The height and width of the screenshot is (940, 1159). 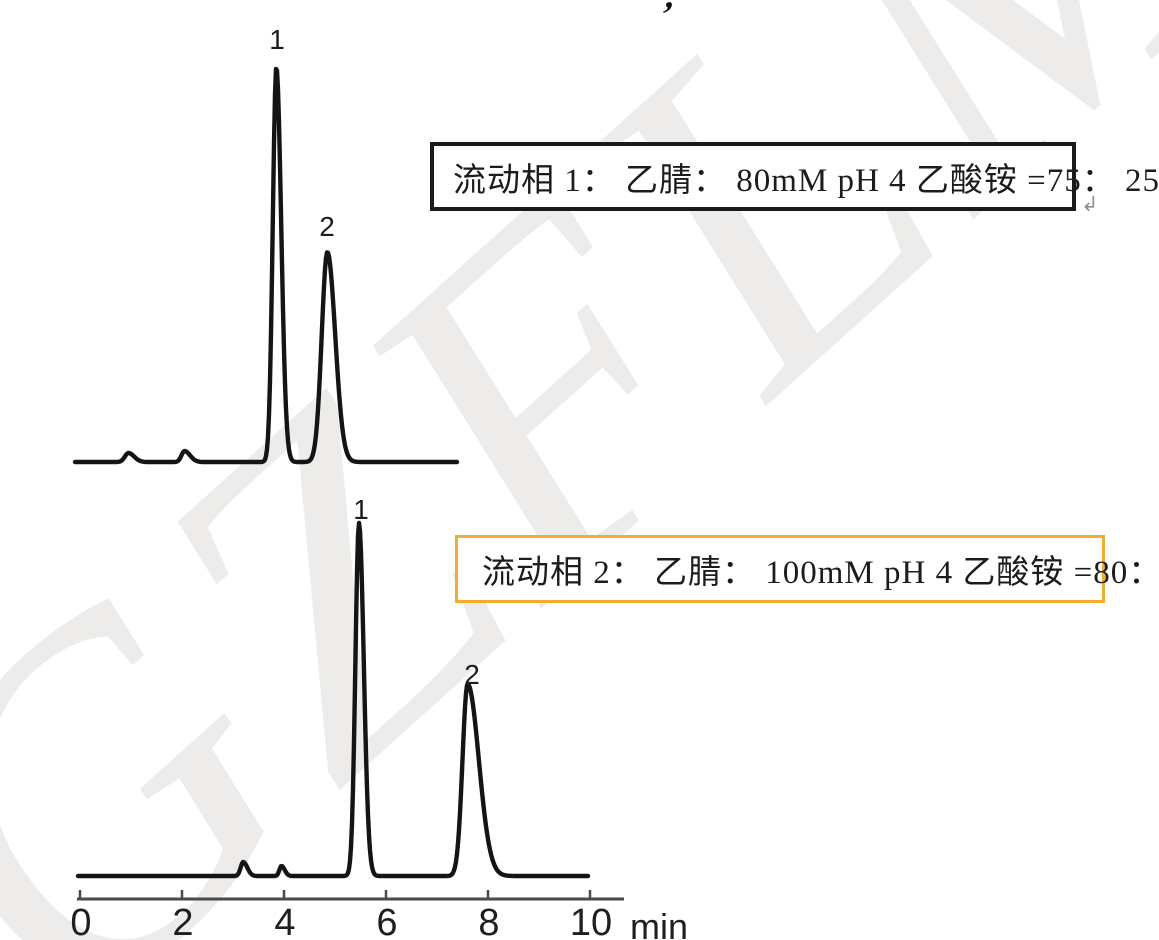 What do you see at coordinates (472, 674) in the screenshot?
I see `peak-label-bottom-2: 2` at bounding box center [472, 674].